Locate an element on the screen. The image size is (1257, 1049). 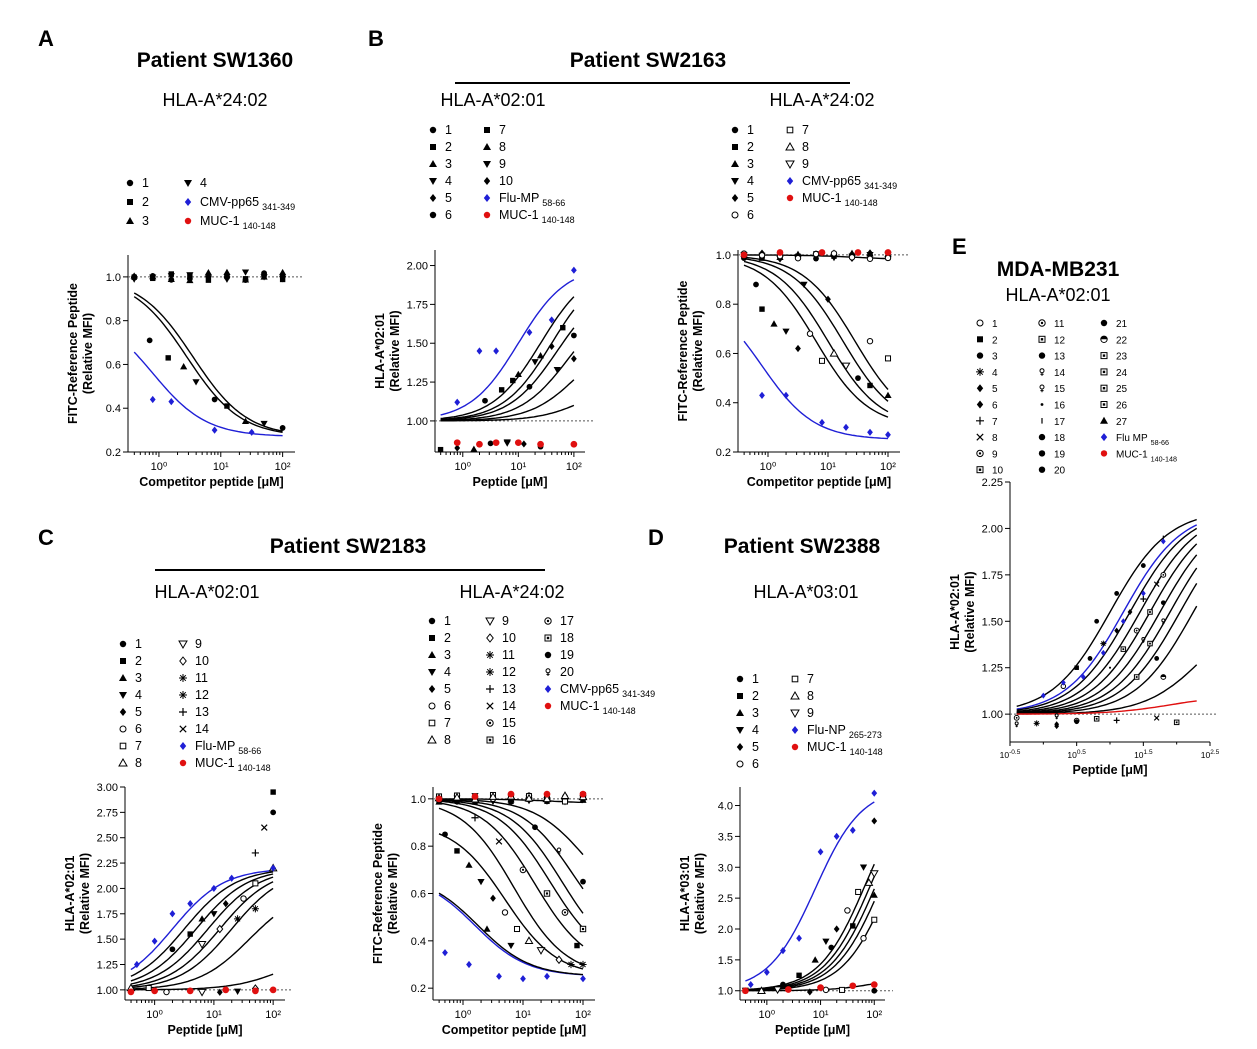
y-tick-label: 3.00 is located at coordinates (107, 788).